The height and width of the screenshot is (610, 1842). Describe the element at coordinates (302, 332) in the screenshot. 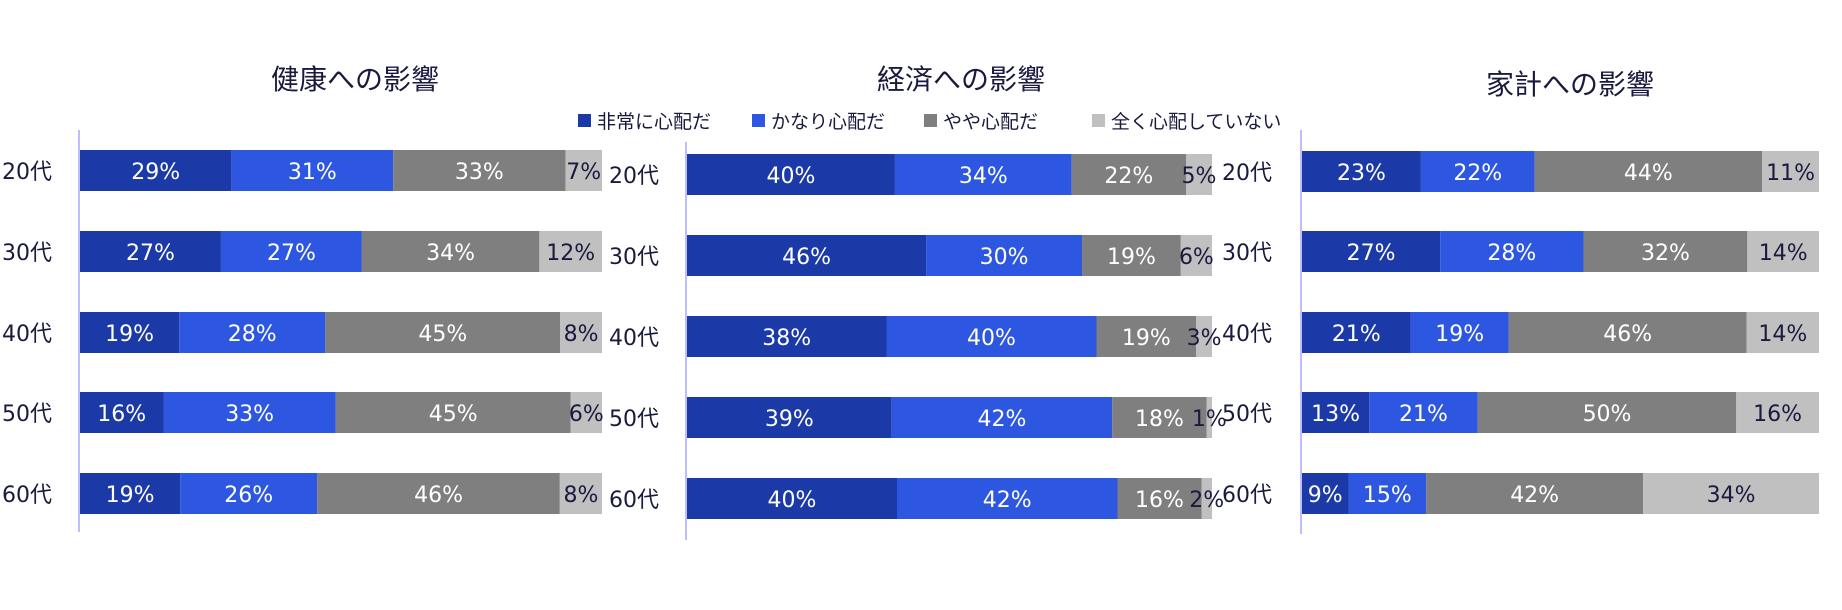

I see `bar-row: 40代 19% 28% 45% 8%` at that location.